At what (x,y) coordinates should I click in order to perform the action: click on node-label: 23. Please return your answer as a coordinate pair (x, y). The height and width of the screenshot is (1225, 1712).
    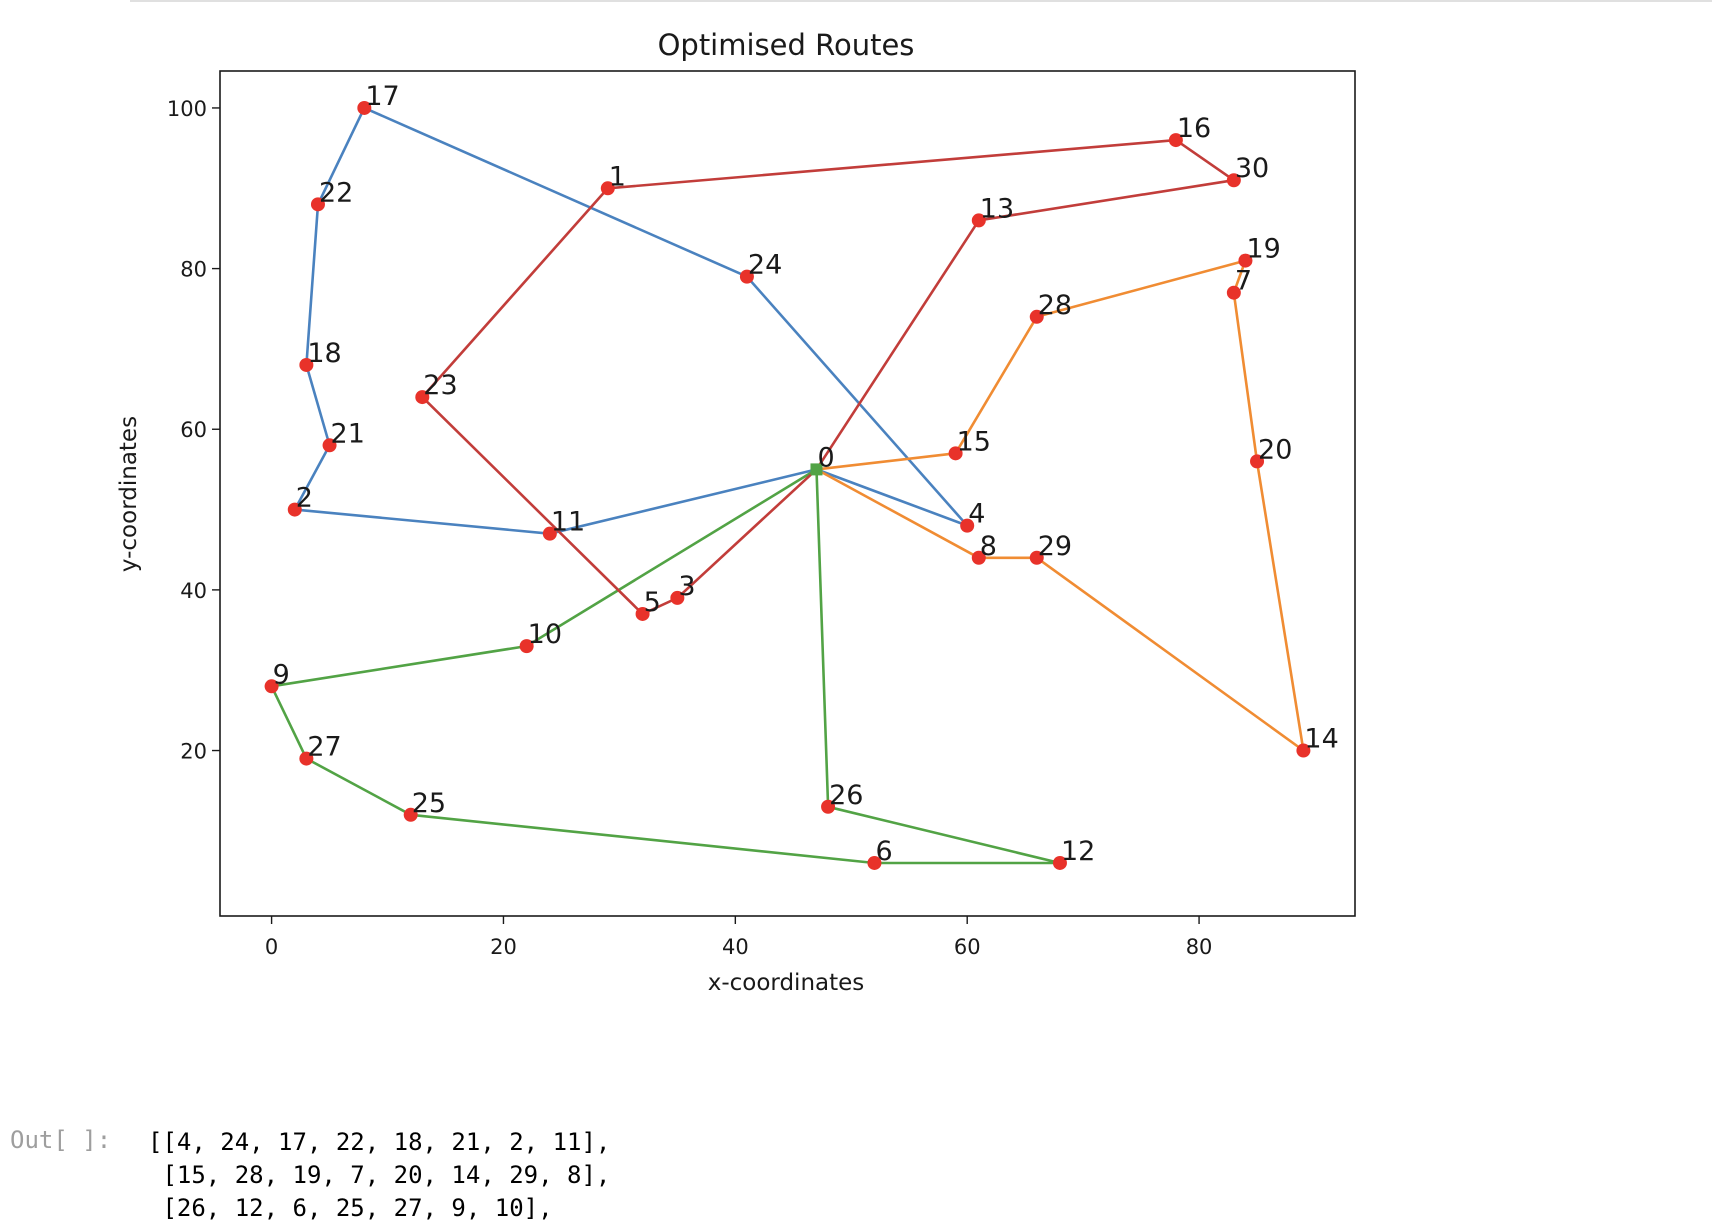
    Looking at the image, I should click on (440, 385).